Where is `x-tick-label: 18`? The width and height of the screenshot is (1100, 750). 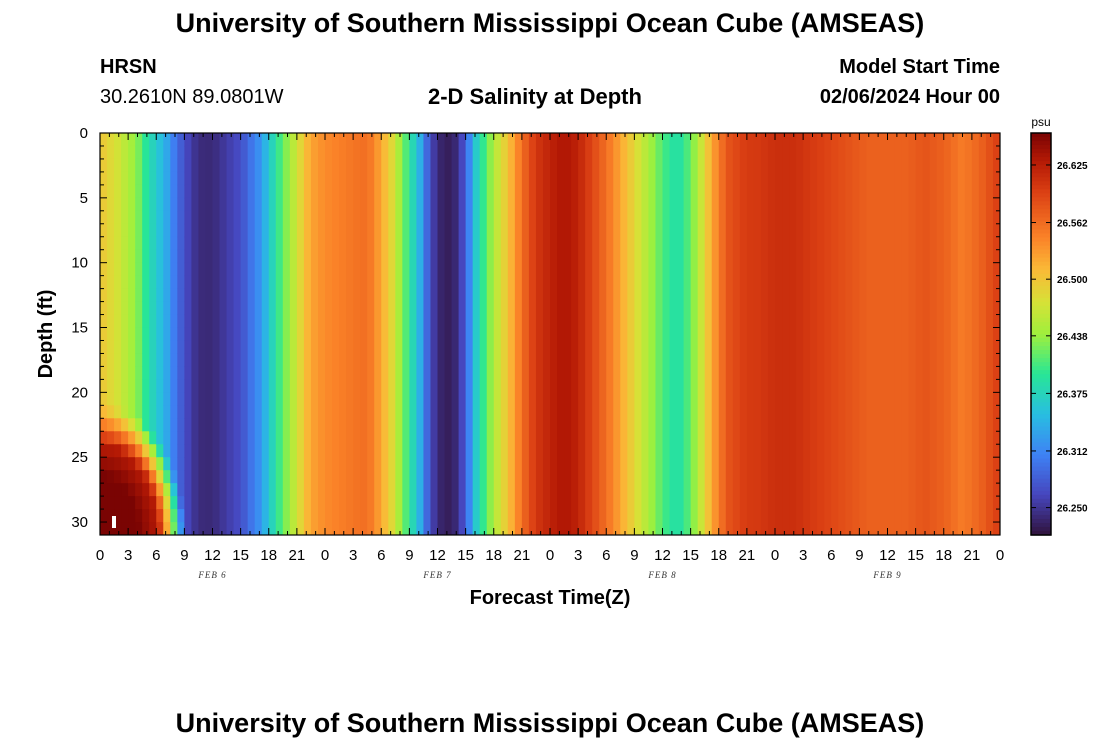 x-tick-label: 18 is located at coordinates (268, 555).